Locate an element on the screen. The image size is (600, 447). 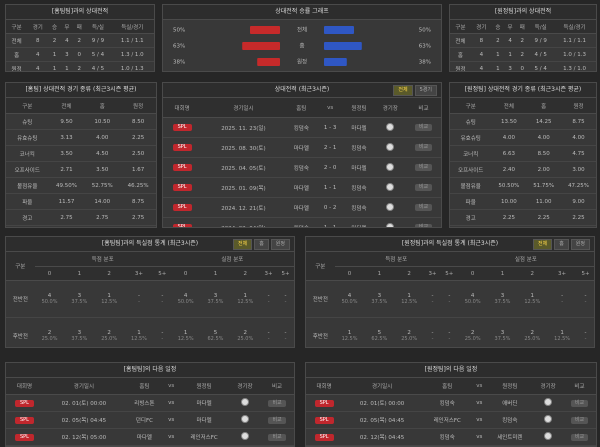
cell-text: 유효슈팅 is located at coordinates (27, 138).